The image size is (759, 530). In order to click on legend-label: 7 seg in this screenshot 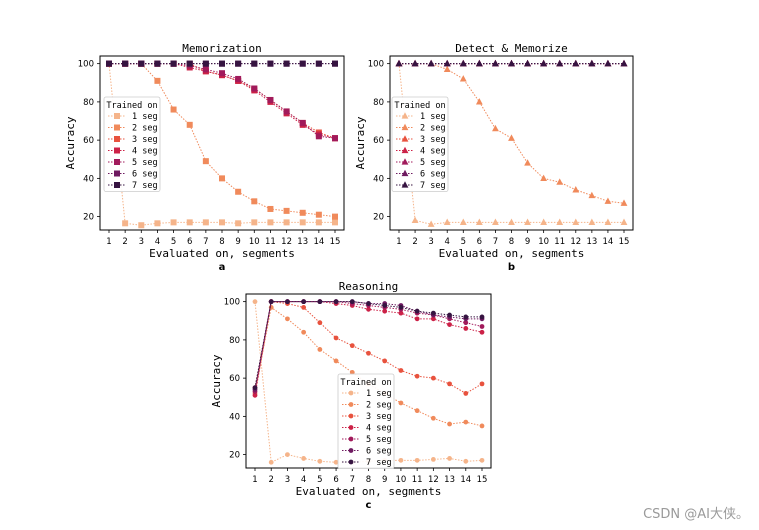, I will do `click(433, 186)`.